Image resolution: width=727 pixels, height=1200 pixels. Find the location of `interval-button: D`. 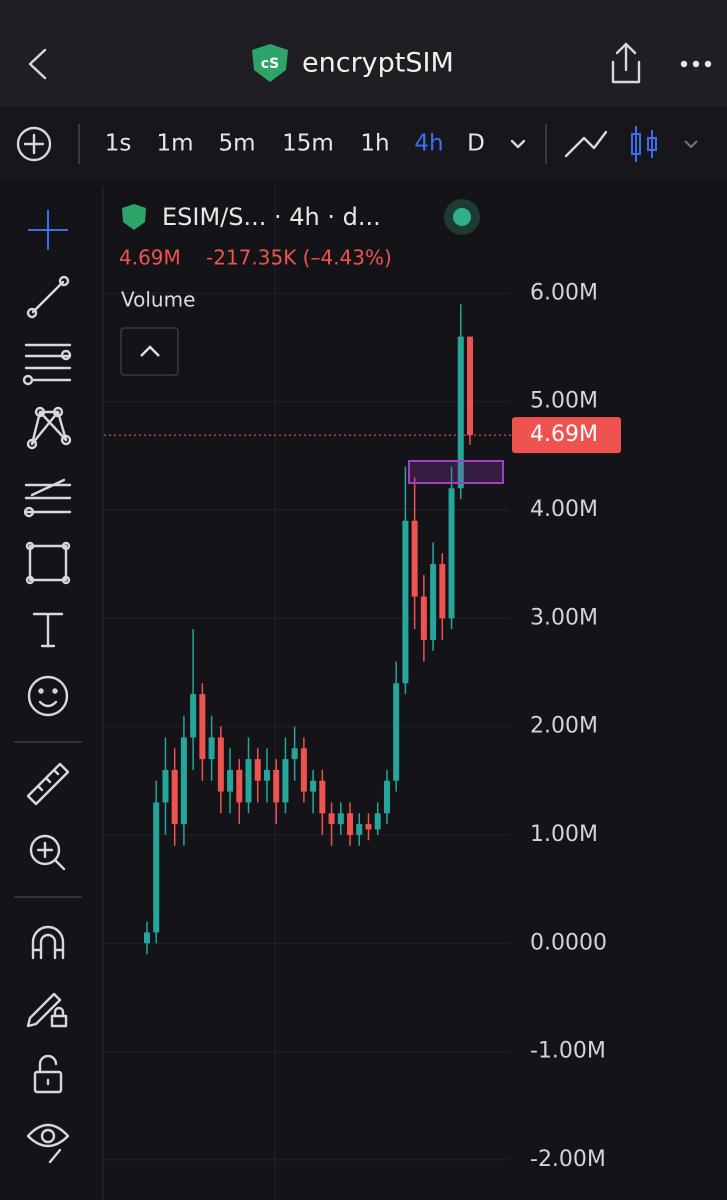

interval-button: D is located at coordinates (476, 144).